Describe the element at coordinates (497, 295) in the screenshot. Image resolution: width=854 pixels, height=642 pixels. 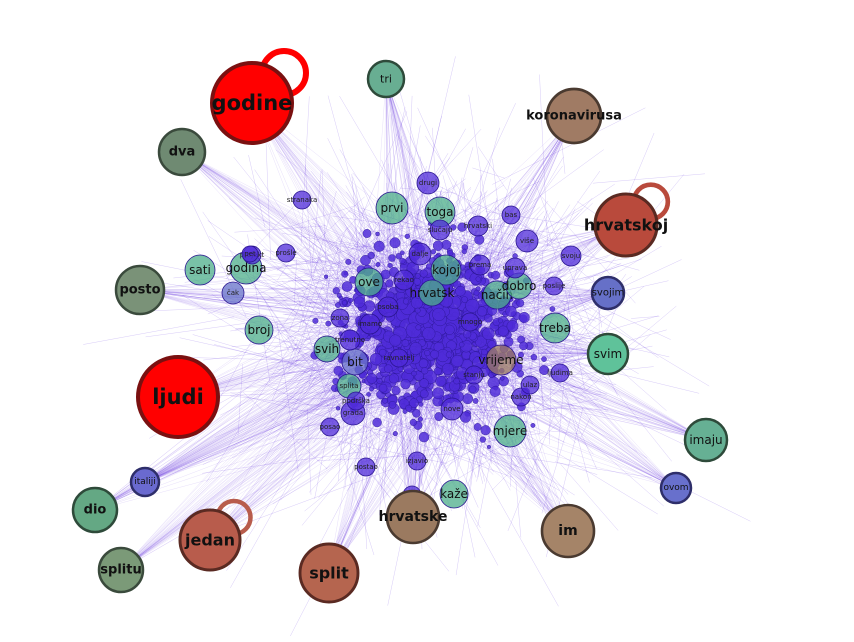
I see `central-node-način: način` at that location.